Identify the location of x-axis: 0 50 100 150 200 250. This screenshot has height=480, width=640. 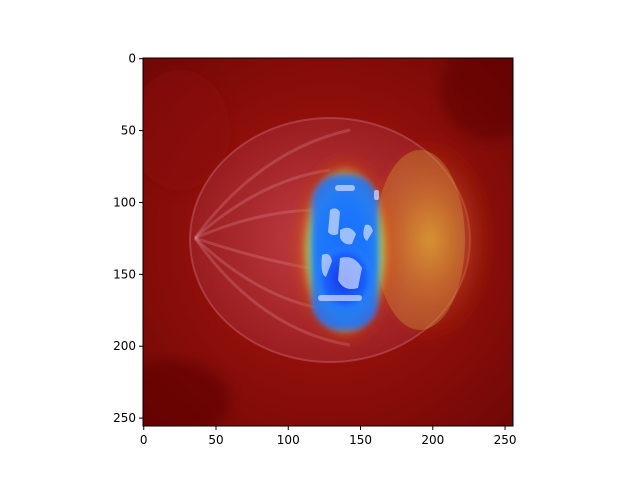
(328, 436).